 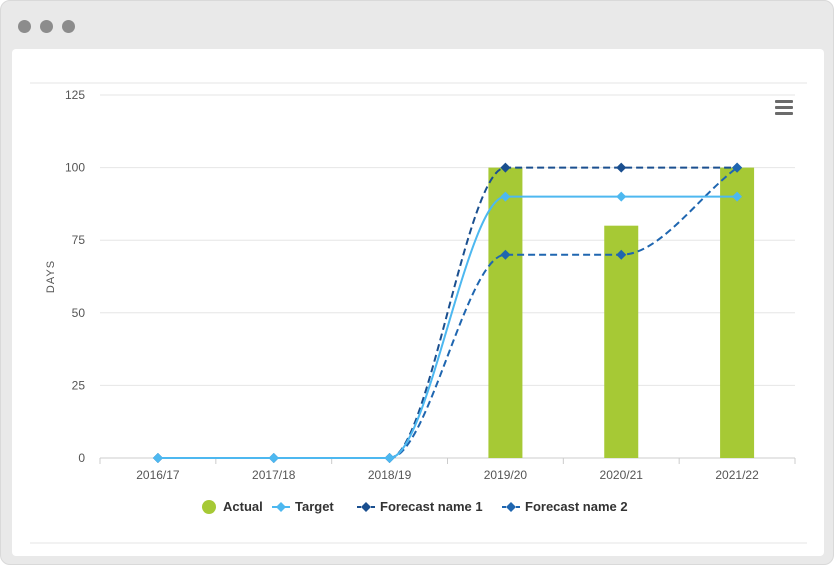 I want to click on legend-label-forecast-name-2: Forecast name 2, so click(x=576, y=506).